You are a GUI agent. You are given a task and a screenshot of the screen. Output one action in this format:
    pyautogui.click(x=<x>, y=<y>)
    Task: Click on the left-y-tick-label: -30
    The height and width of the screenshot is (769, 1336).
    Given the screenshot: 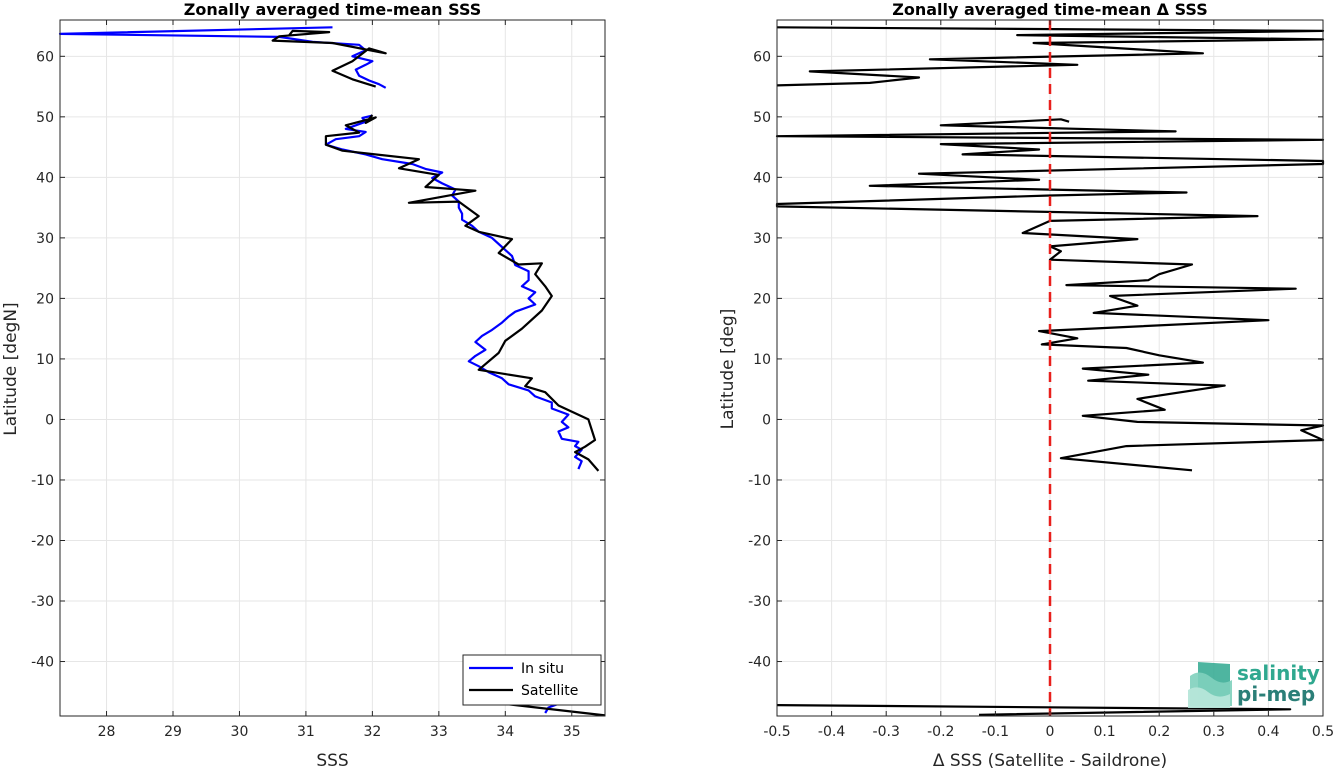 What is the action you would take?
    pyautogui.click(x=42, y=602)
    